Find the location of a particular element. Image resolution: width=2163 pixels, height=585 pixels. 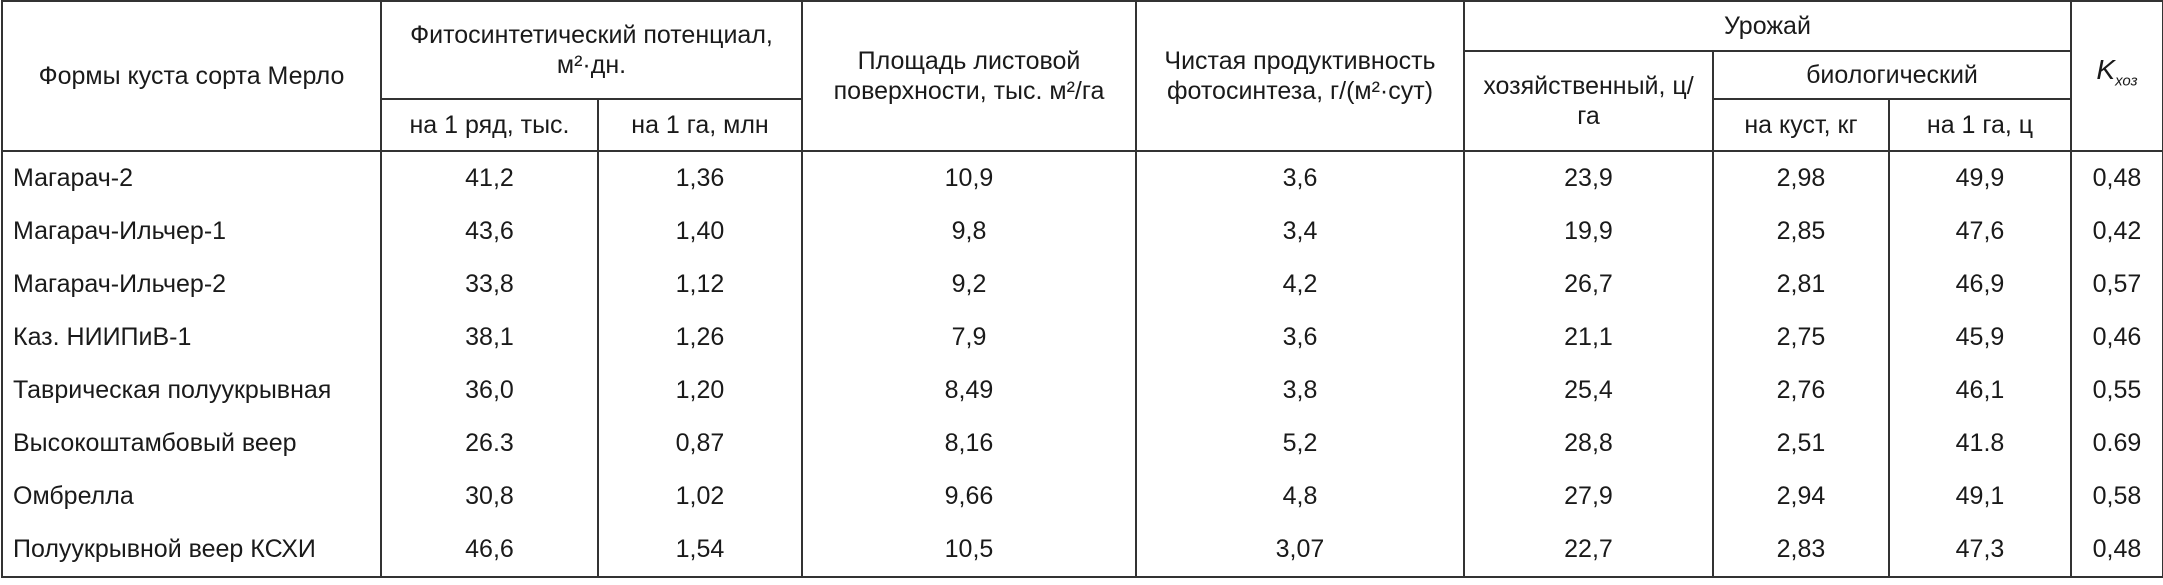

value-cell: 25,4 is located at coordinates (1588, 390).